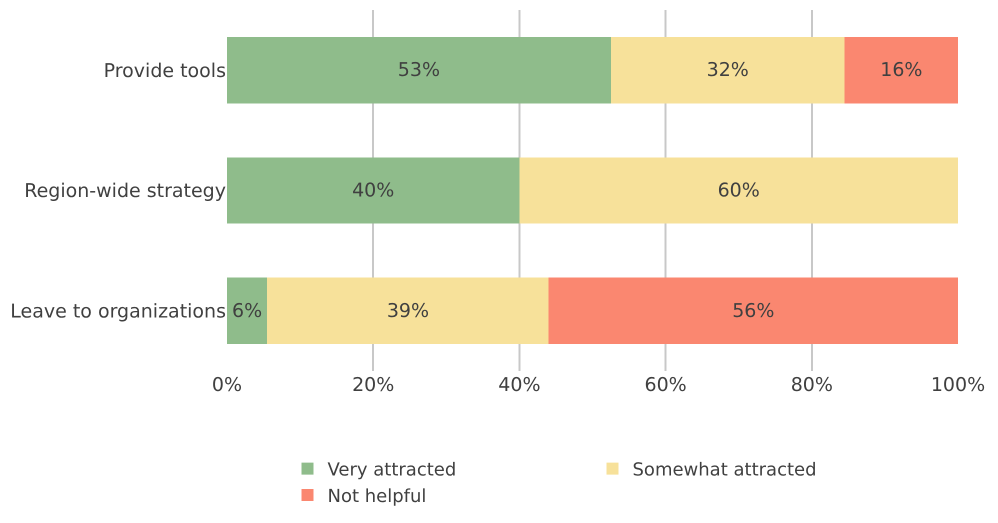 The height and width of the screenshot is (523, 998). Describe the element at coordinates (724, 470) in the screenshot. I see `legend-label: Somewhat attracted` at that location.